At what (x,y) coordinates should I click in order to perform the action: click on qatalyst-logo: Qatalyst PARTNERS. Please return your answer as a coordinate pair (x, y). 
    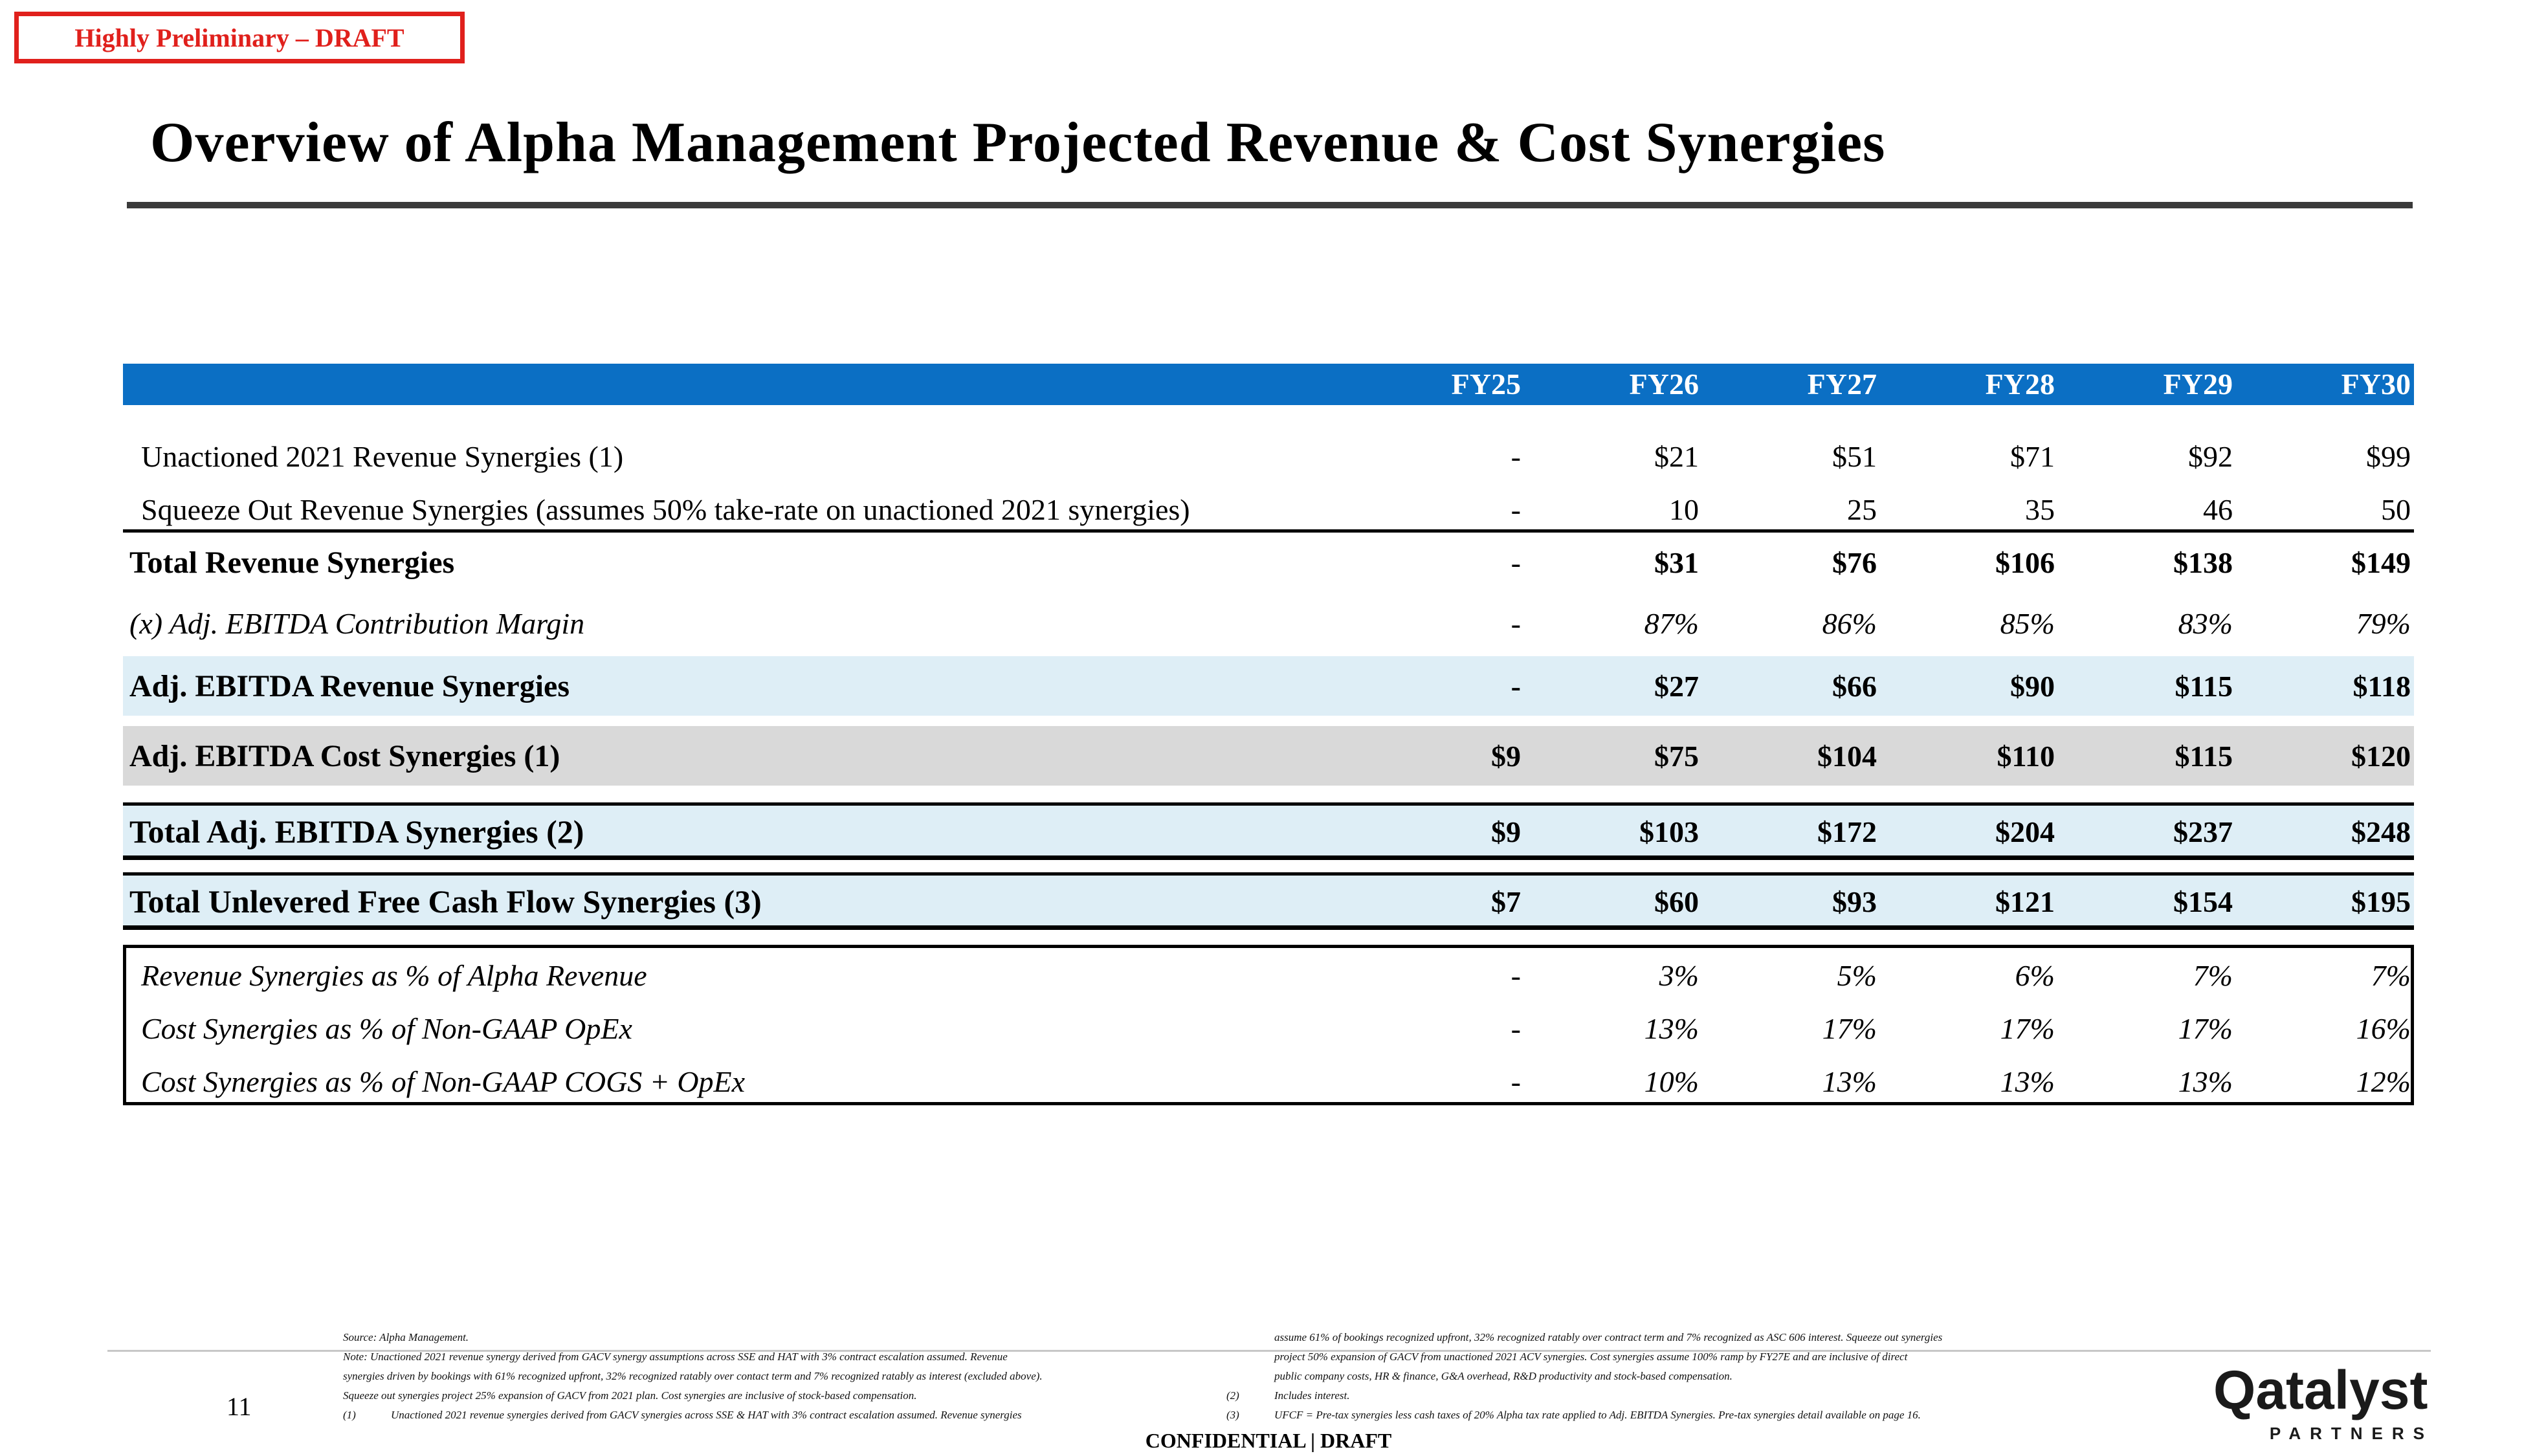
    Looking at the image, I should click on (2323, 1404).